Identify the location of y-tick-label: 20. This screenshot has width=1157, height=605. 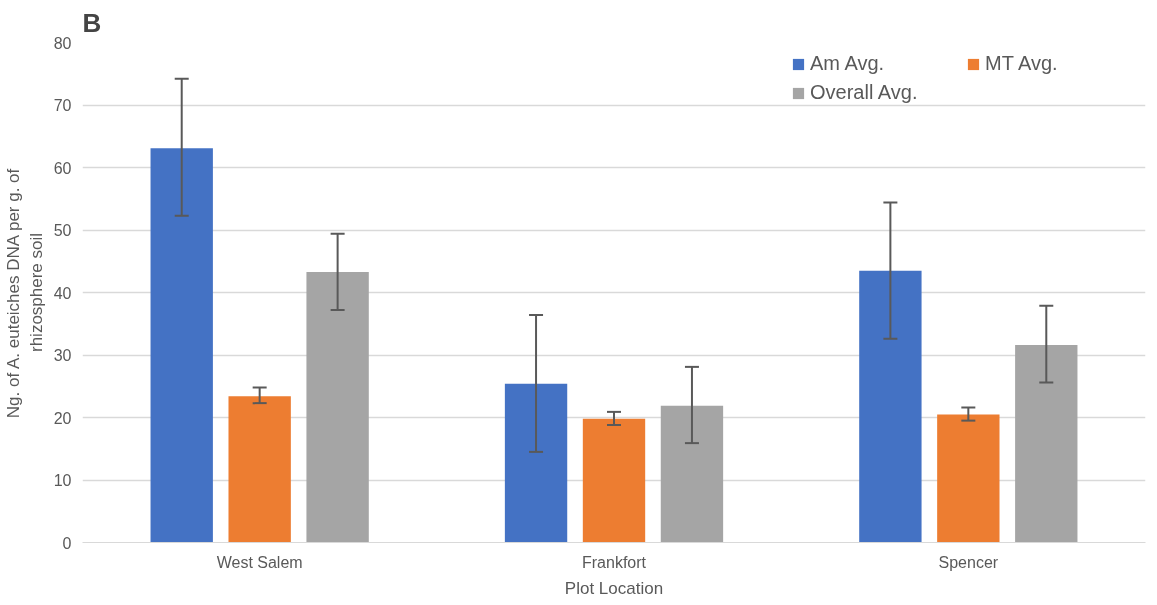
(62, 418).